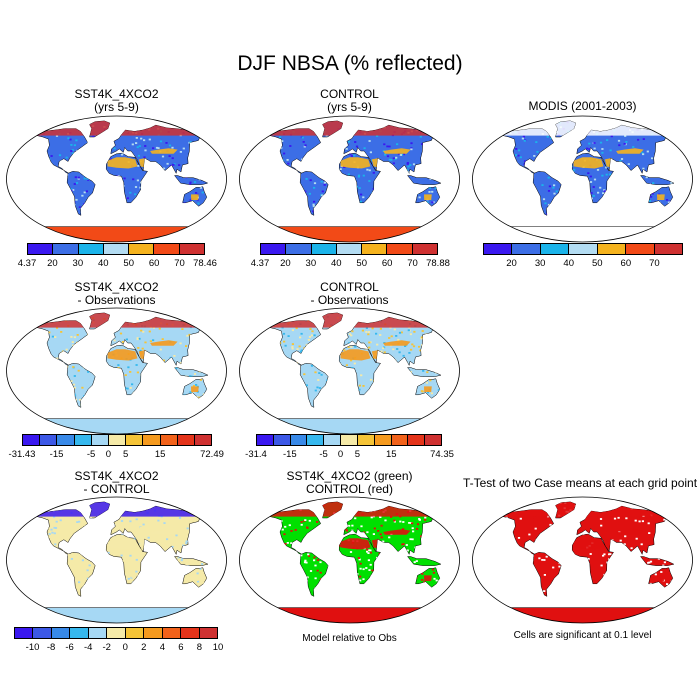 The image size is (700, 700). Describe the element at coordinates (349, 560) in the screenshot. I see `map-green-red` at that location.